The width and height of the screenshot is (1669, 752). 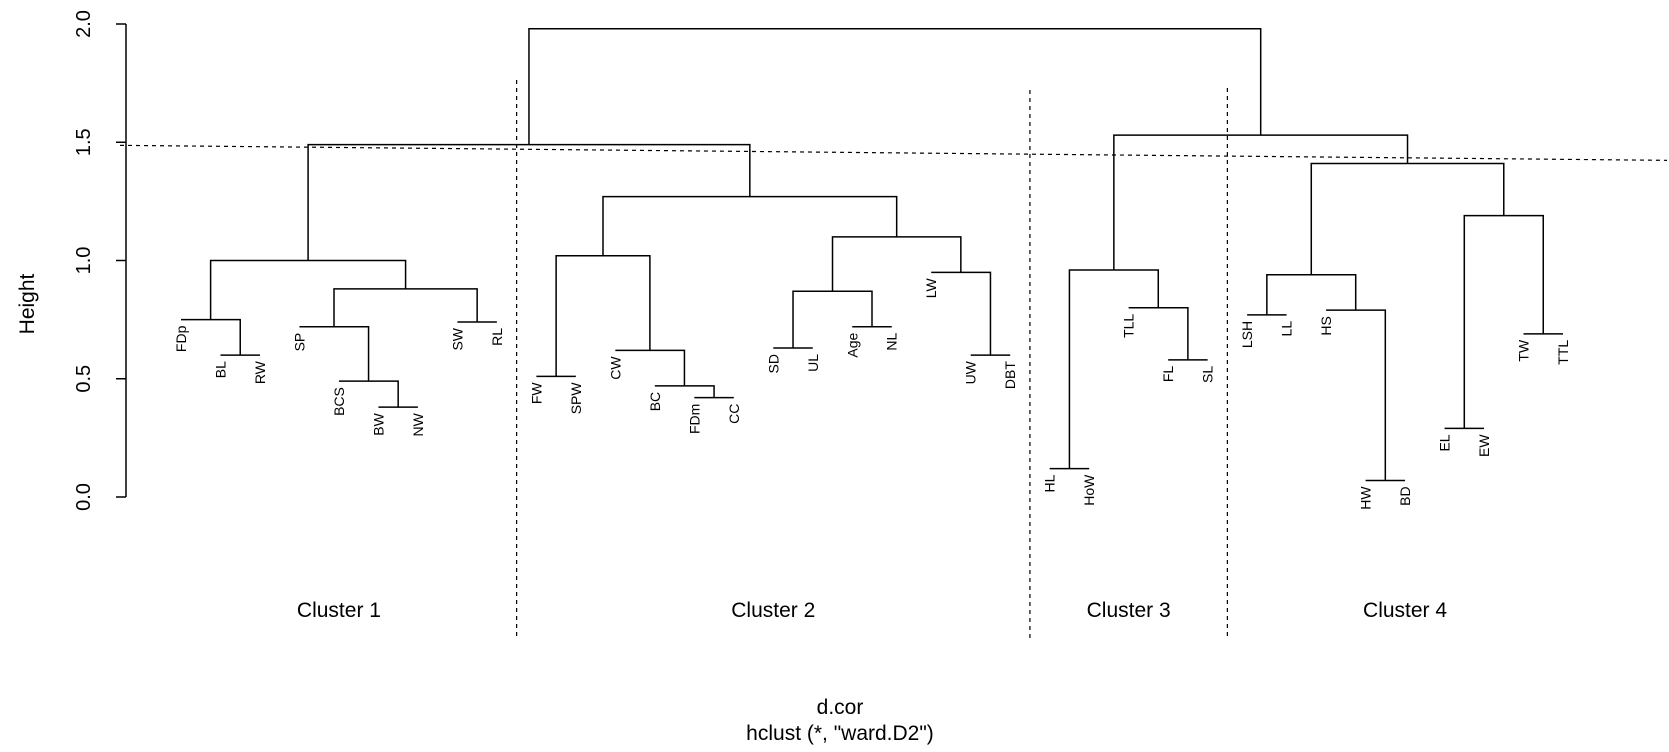 What do you see at coordinates (1168, 374) in the screenshot?
I see `leaf-label: FL` at bounding box center [1168, 374].